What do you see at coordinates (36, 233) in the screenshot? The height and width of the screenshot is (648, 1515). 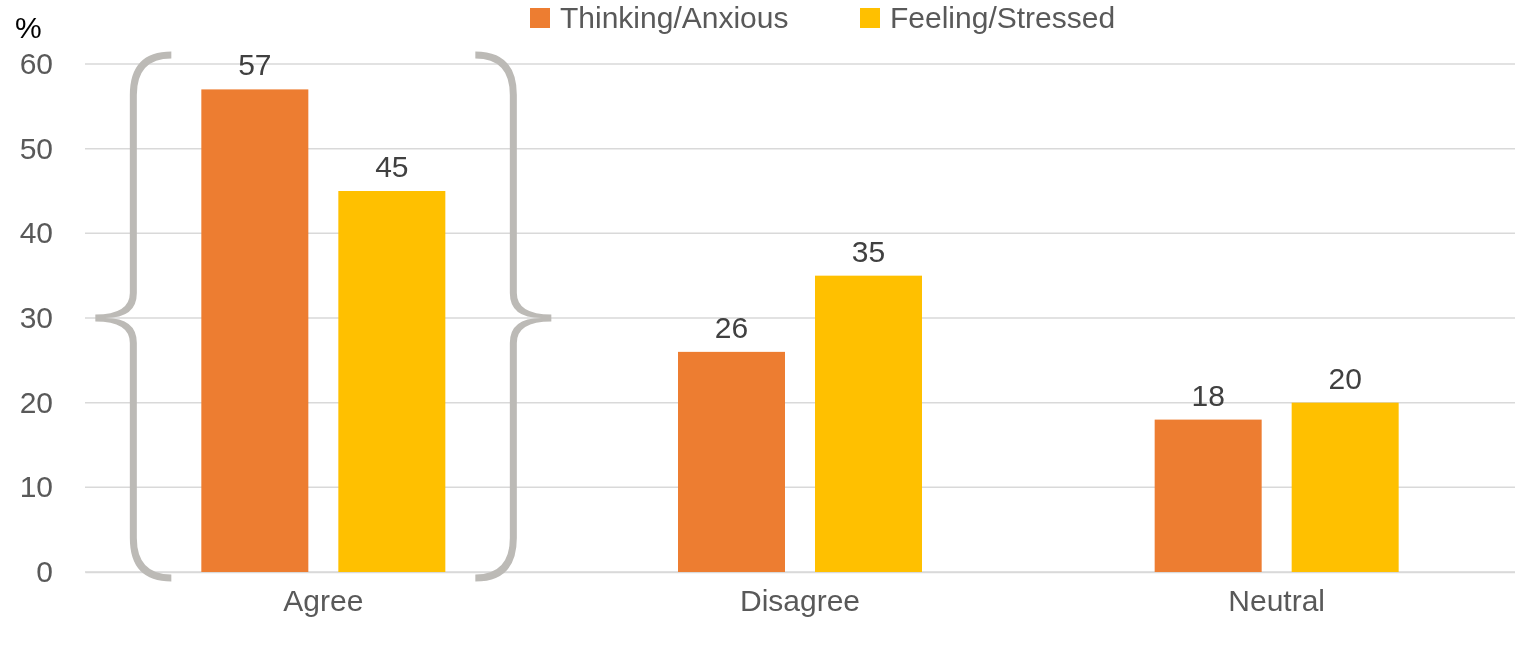 I see `y-tick-label: 40` at bounding box center [36, 233].